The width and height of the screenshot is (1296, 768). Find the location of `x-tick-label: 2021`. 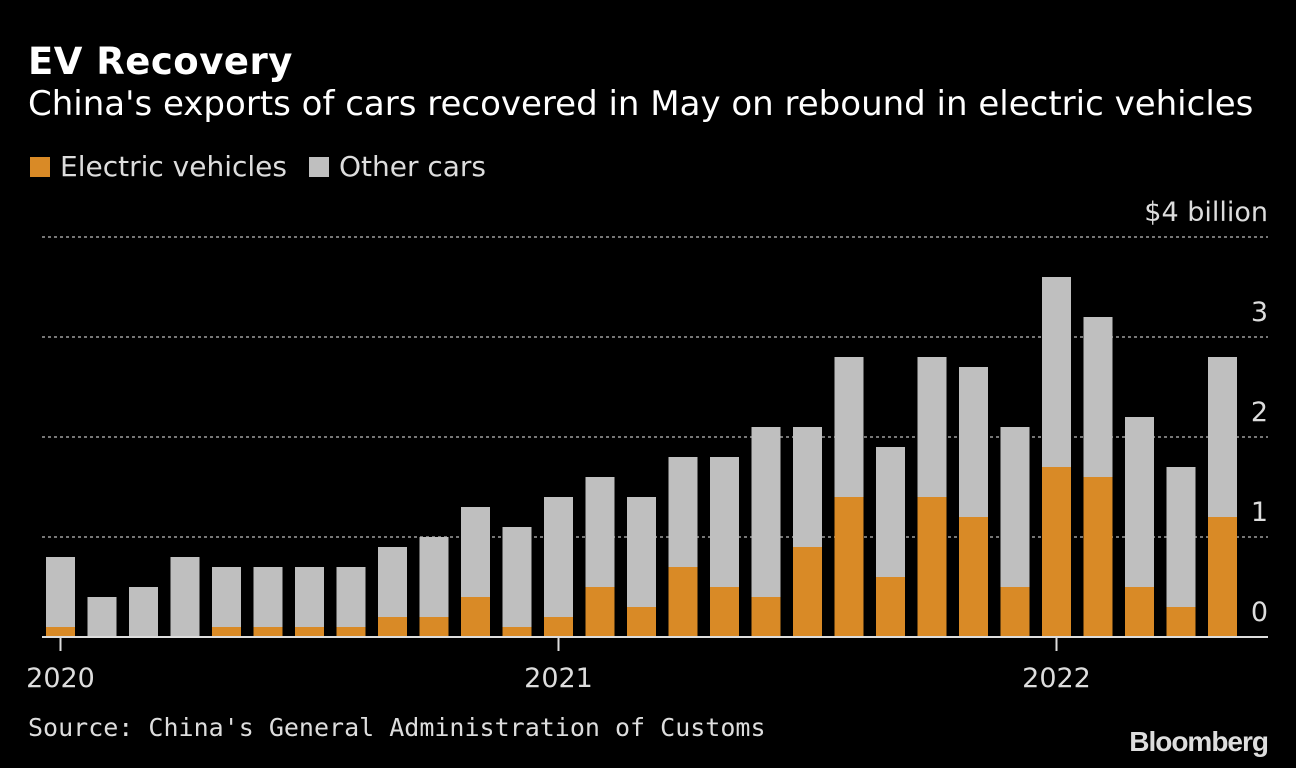

x-tick-label: 2021 is located at coordinates (558, 678).